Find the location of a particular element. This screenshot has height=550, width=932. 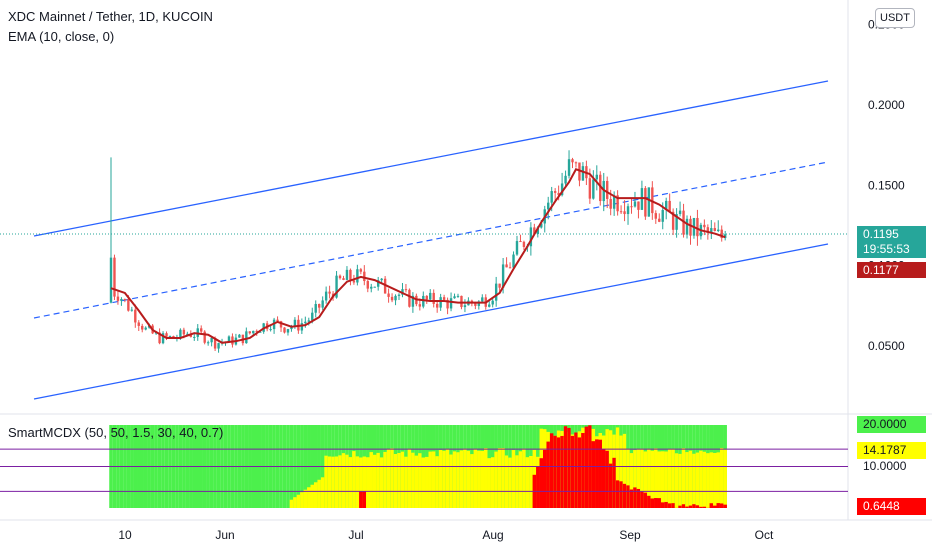

indicator-pane is located at coordinates (424, 466).